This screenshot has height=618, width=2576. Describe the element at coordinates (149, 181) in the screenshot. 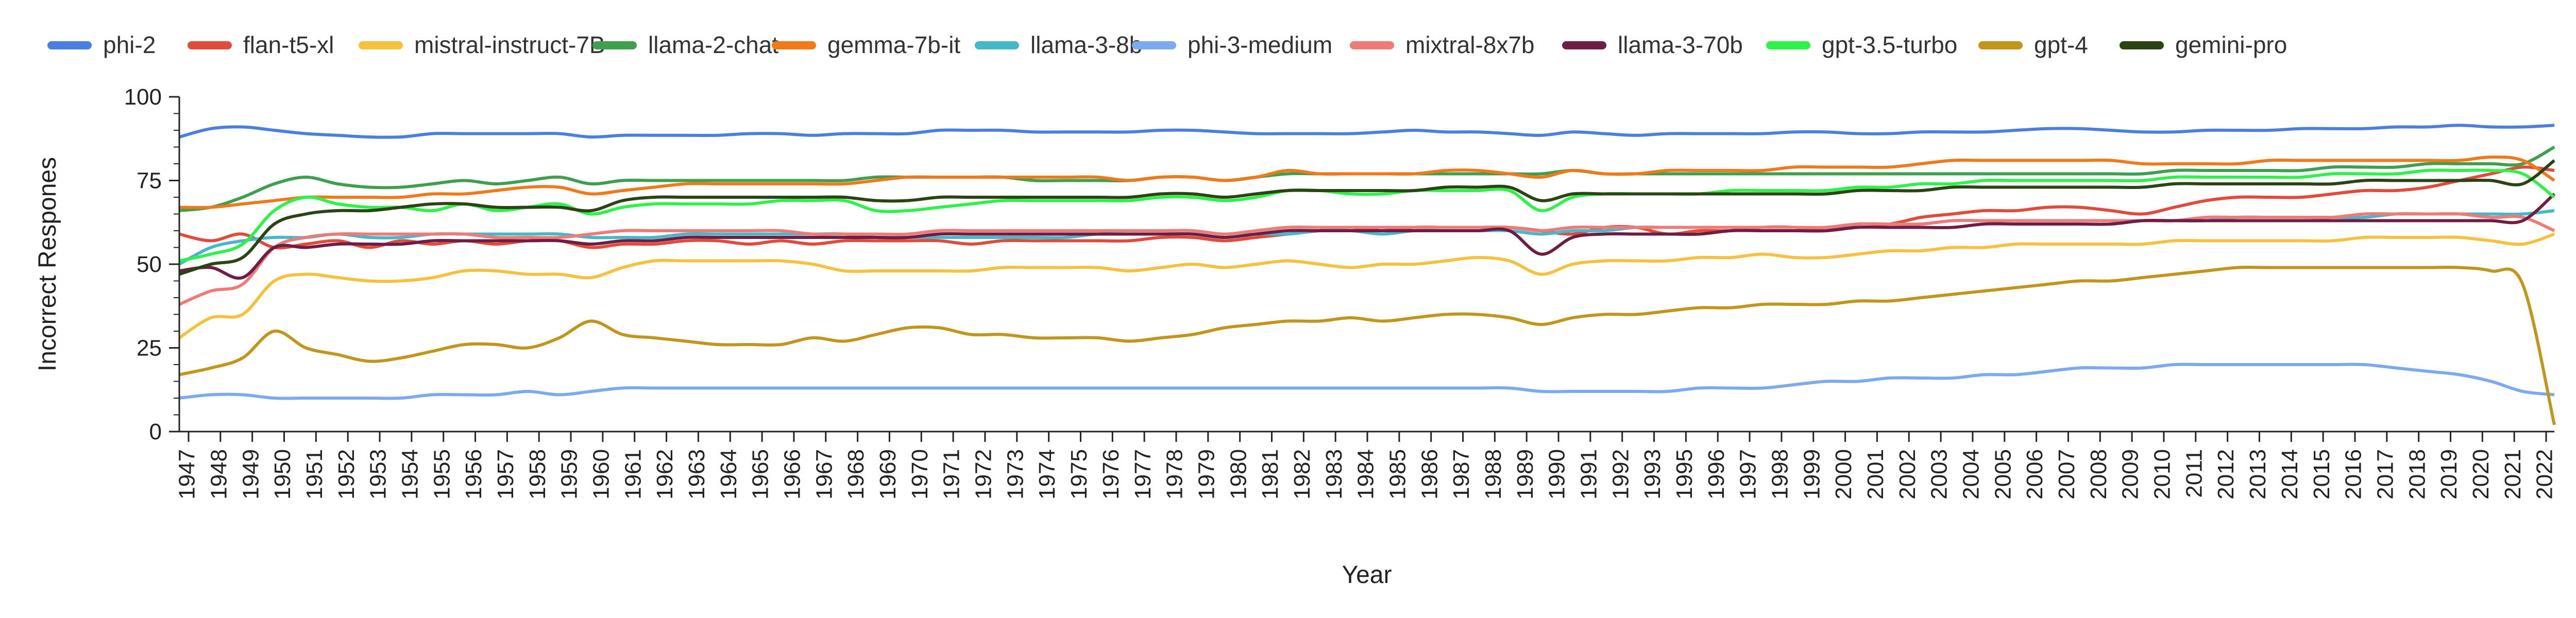

I see `y-tick-label: 75` at that location.